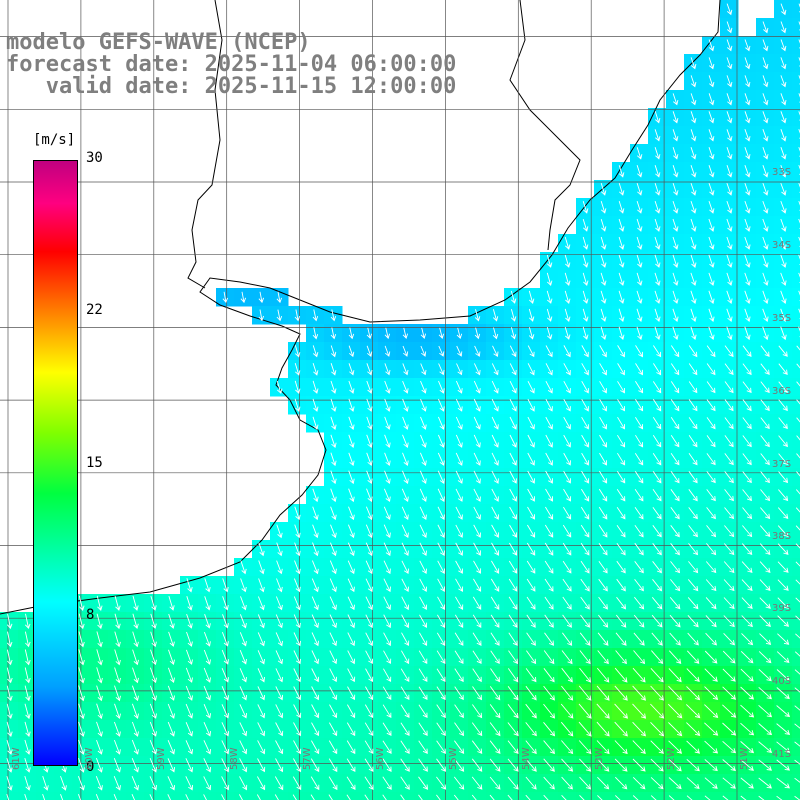 This screenshot has height=800, width=800. I want to click on lon-label-52w: 52W, so click(671, 758).